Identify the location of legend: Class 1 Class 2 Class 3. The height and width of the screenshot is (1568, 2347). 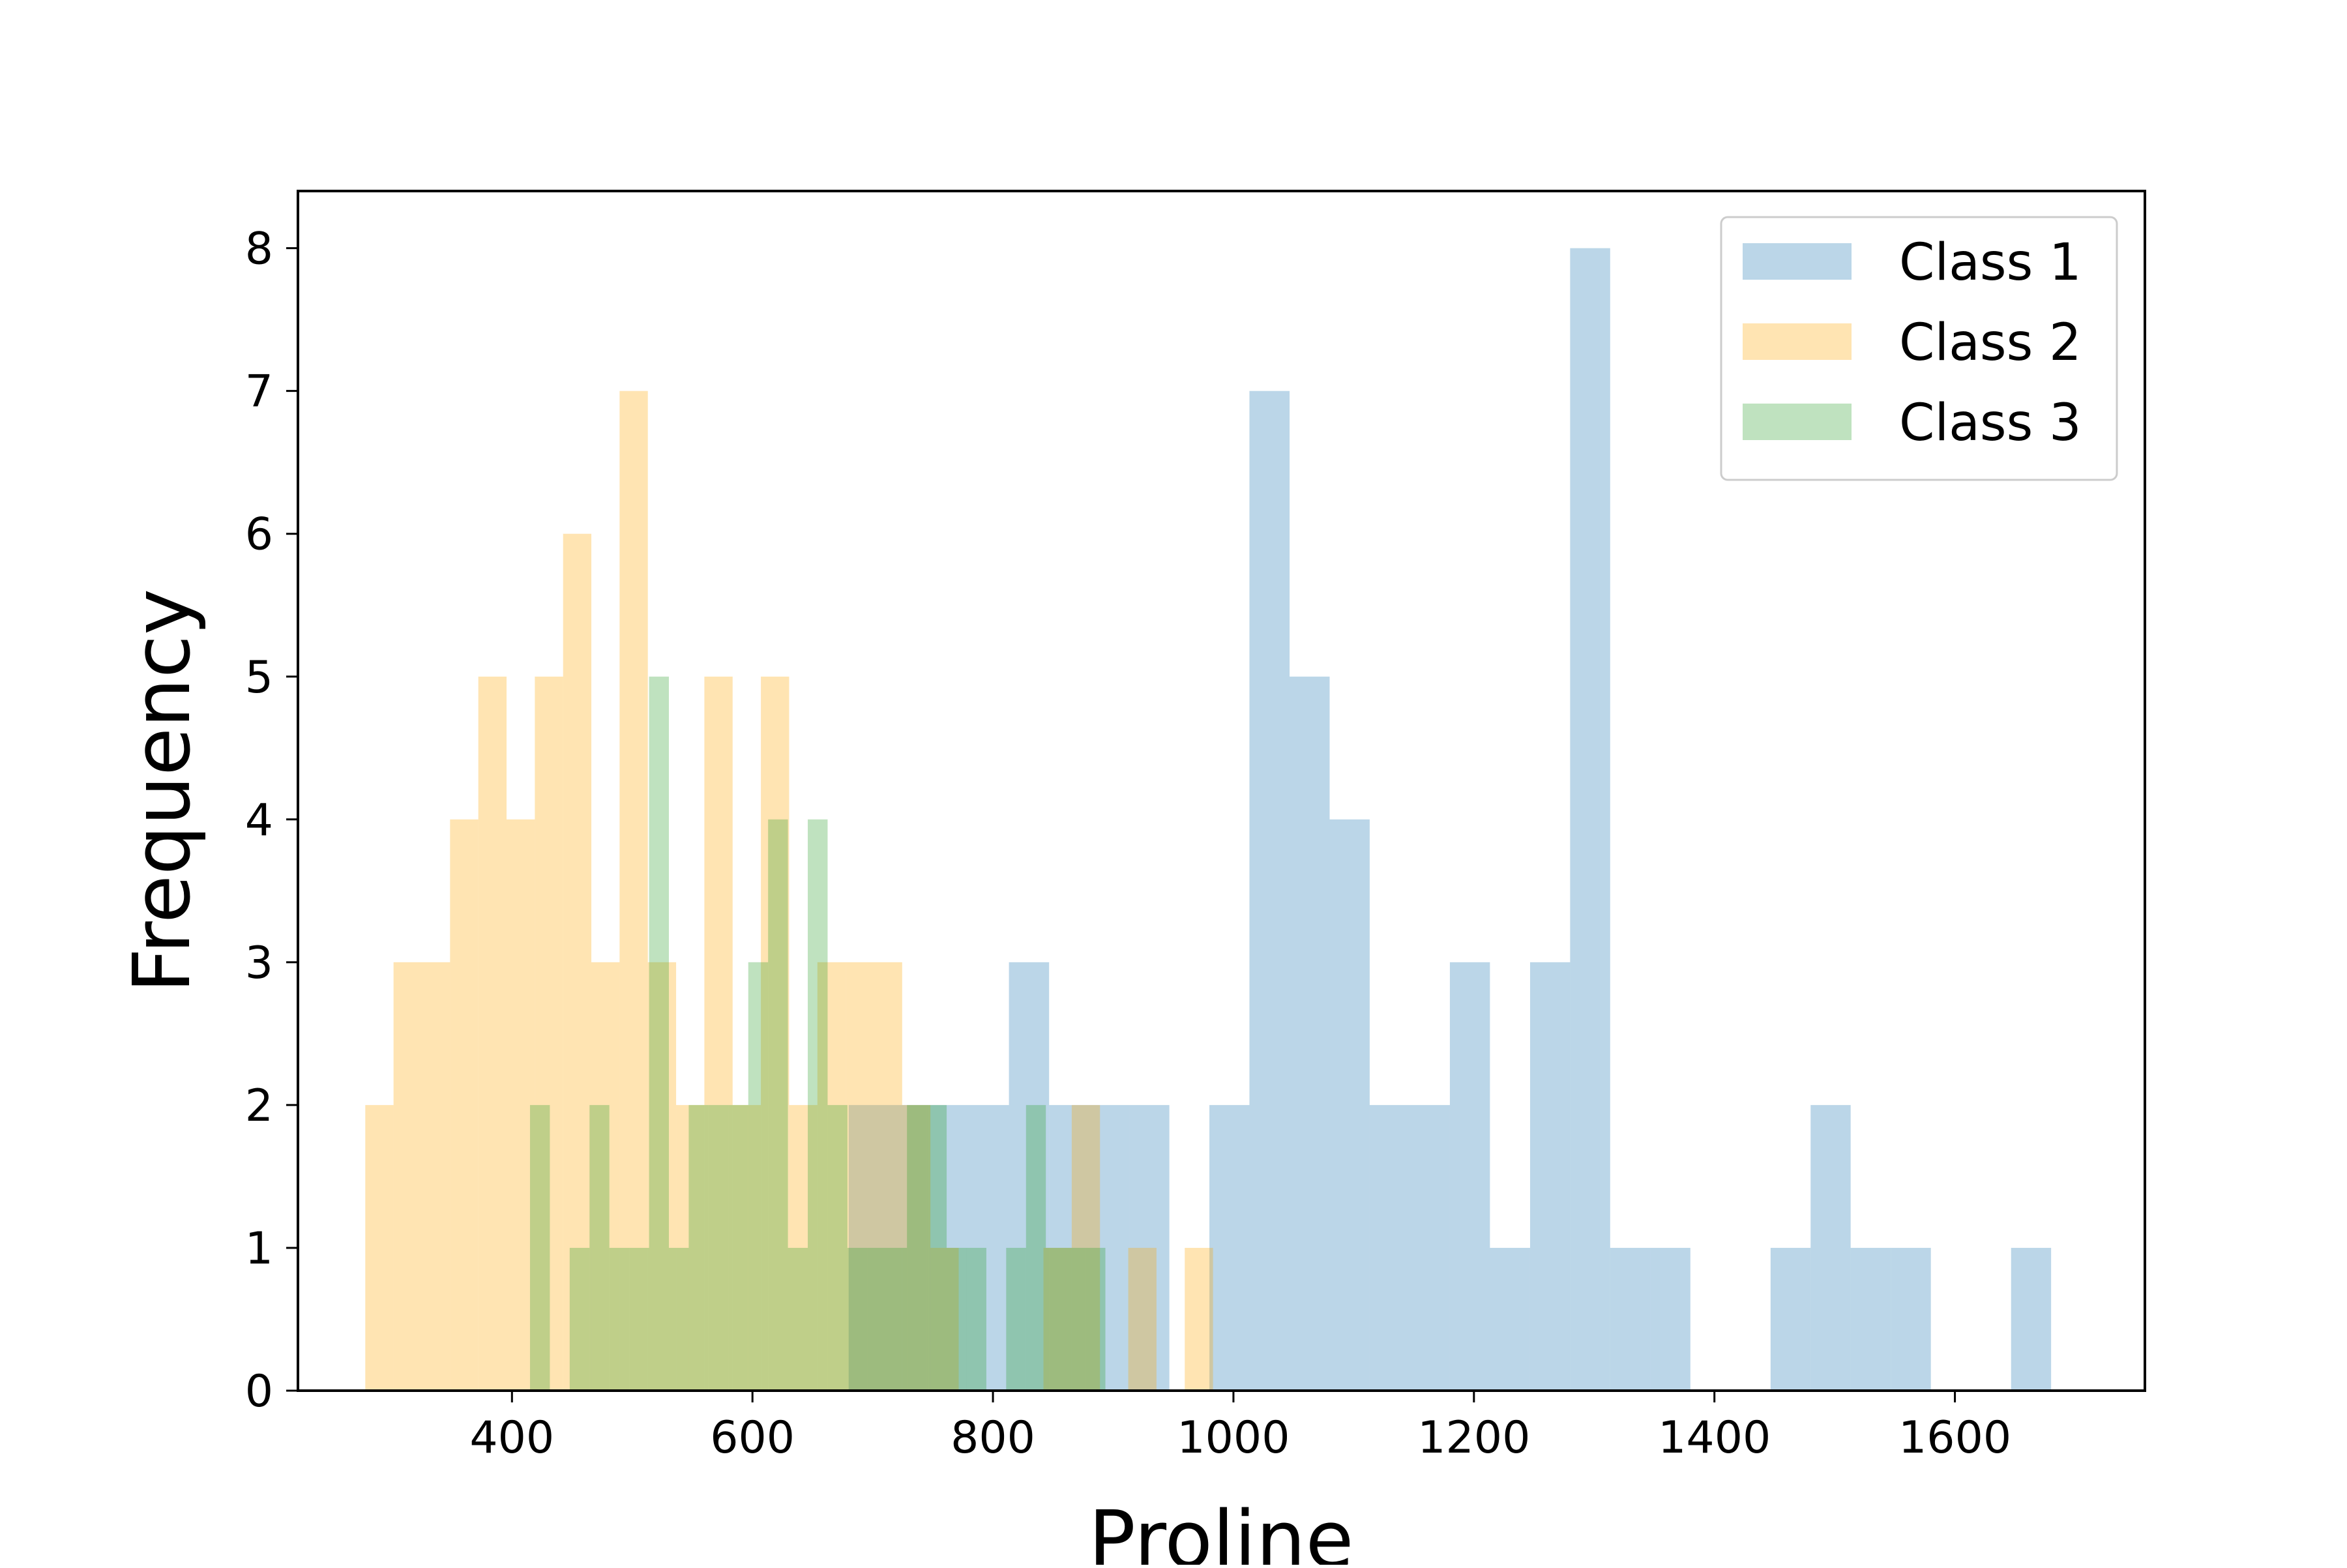
(1919, 349).